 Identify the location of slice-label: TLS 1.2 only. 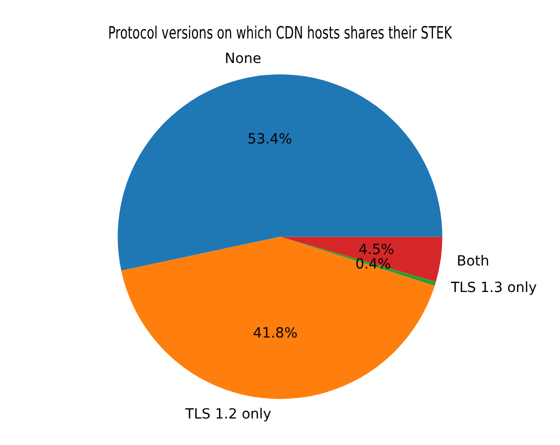
(228, 414).